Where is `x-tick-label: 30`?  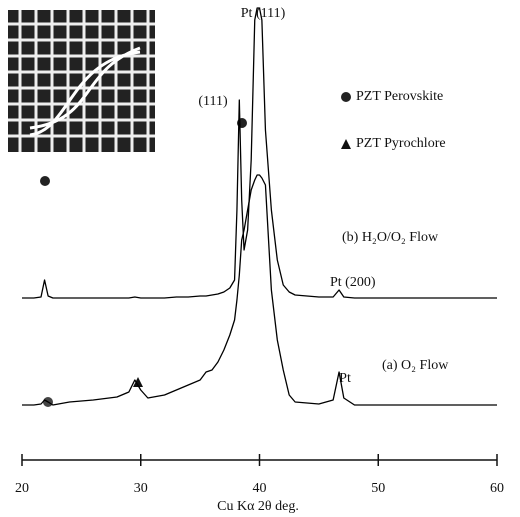 x-tick-label: 30 is located at coordinates (141, 488).